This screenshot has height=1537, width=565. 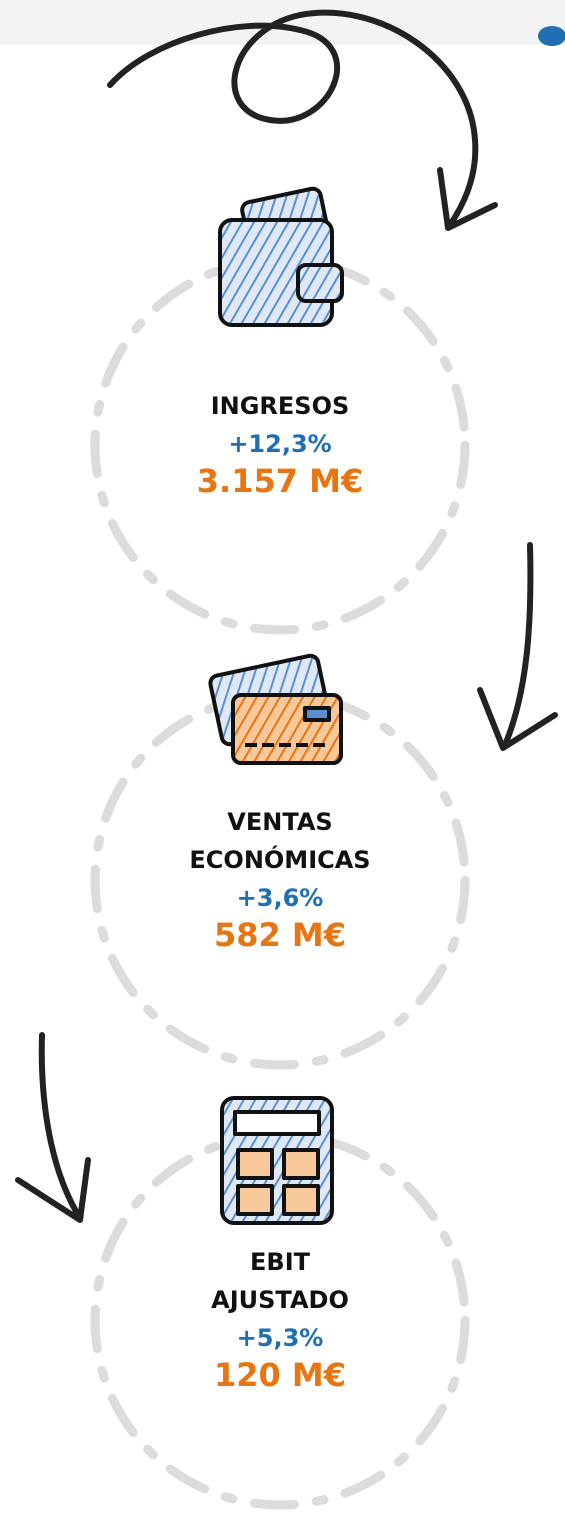 What do you see at coordinates (279, 859) in the screenshot?
I see `item-label: ECONÓMICAS` at bounding box center [279, 859].